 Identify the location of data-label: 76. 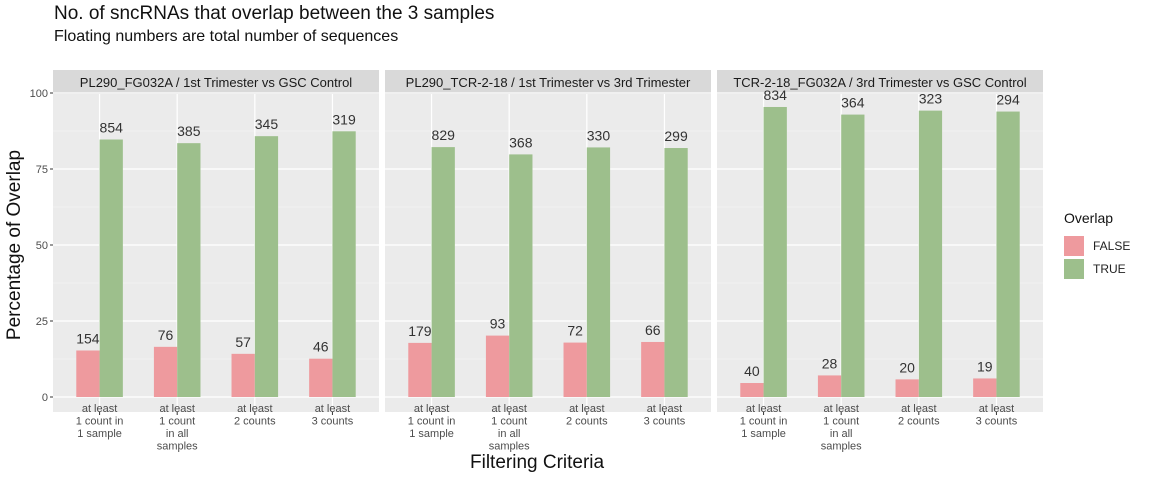
(166, 335).